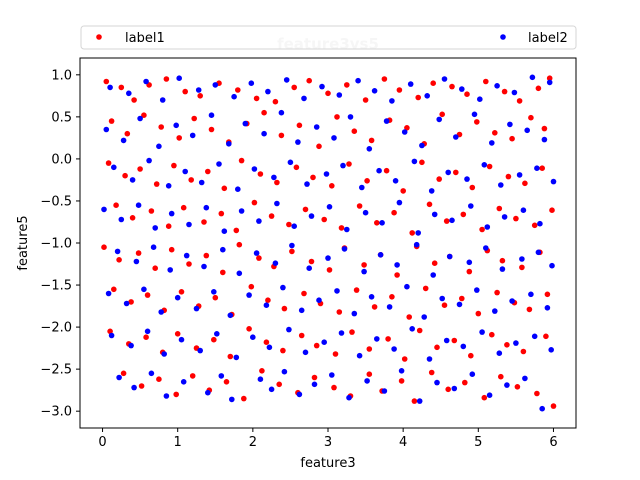  Describe the element at coordinates (478, 442) in the screenshot. I see `x-tick-label: 5` at that location.